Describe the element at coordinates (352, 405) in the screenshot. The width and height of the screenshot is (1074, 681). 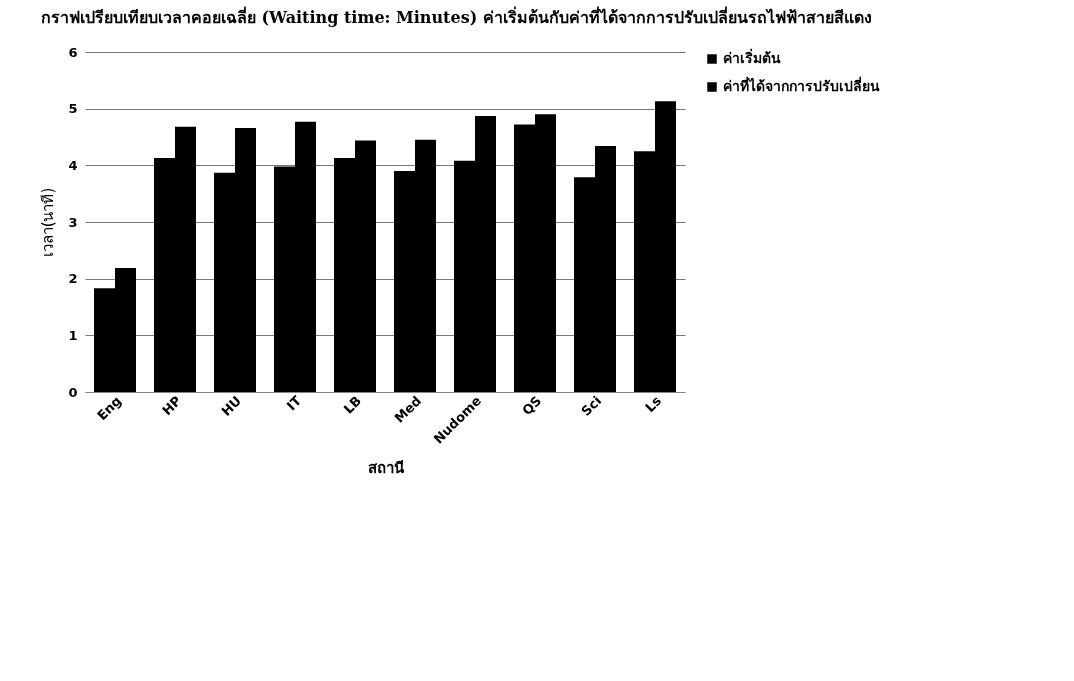
I see `x-tick-label: LB` at that location.